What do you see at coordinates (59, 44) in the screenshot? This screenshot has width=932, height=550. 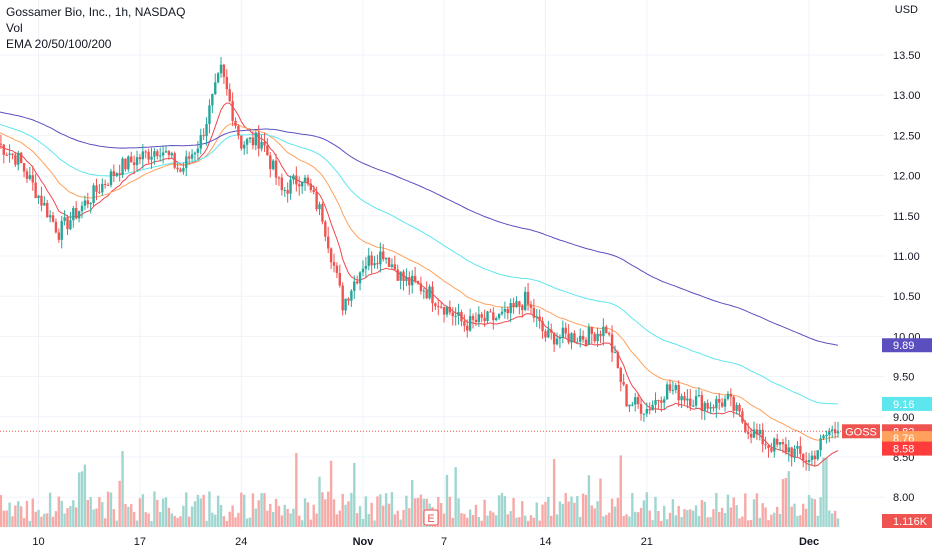 I see `ema-legend: EMA 20/50/100/200` at bounding box center [59, 44].